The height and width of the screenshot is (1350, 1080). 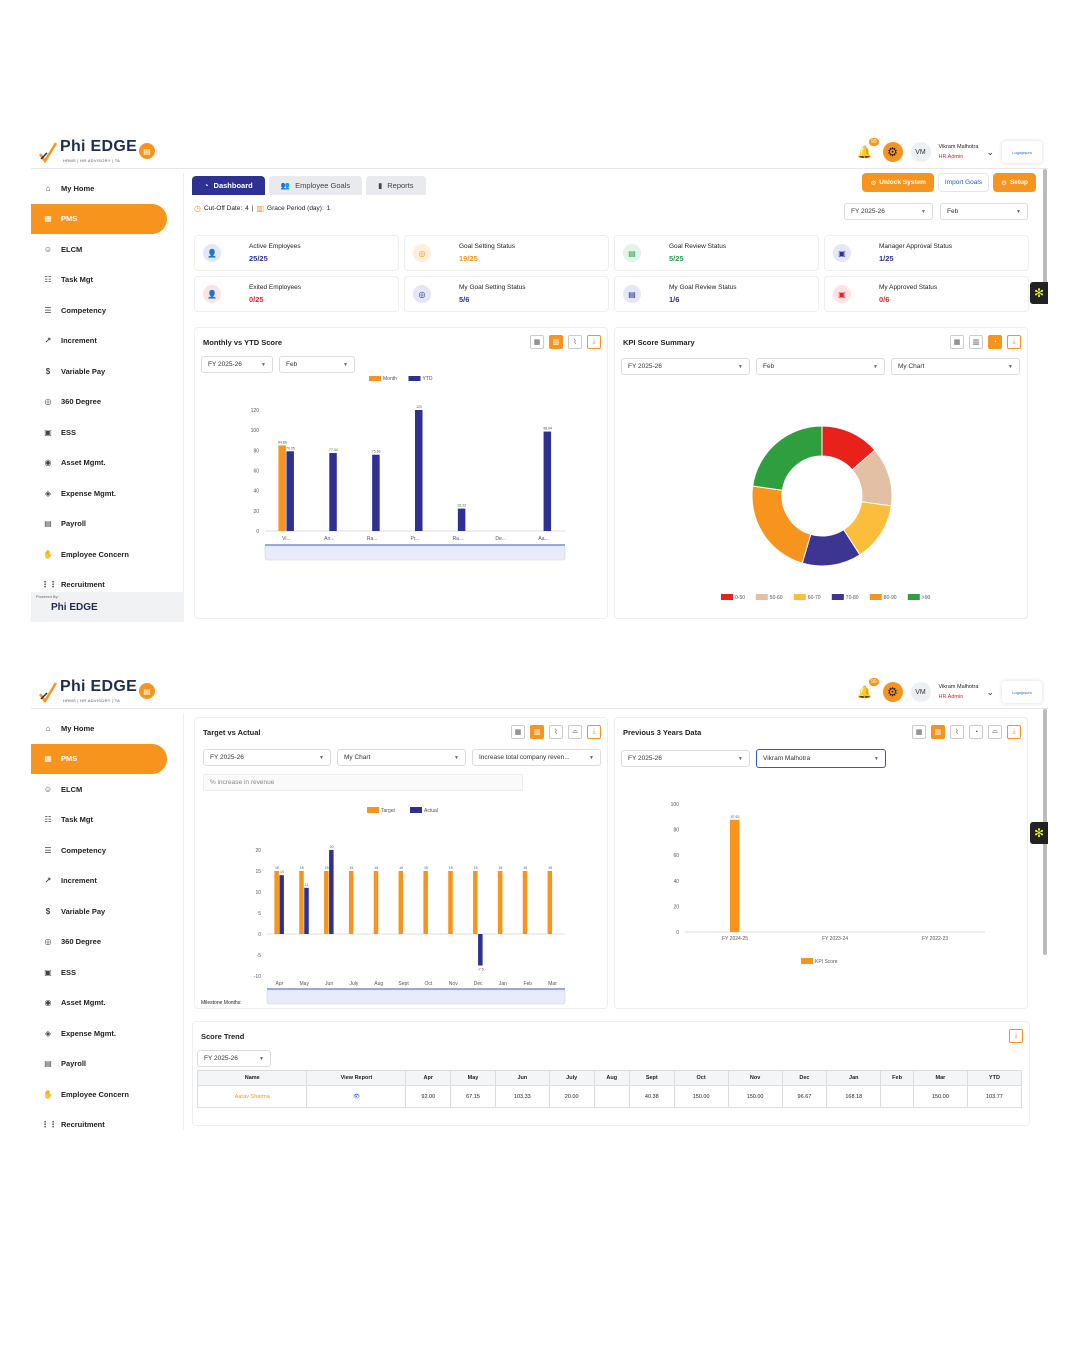 I want to click on status-card: 👤 Exited Employees 0/25, so click(x=296, y=294).